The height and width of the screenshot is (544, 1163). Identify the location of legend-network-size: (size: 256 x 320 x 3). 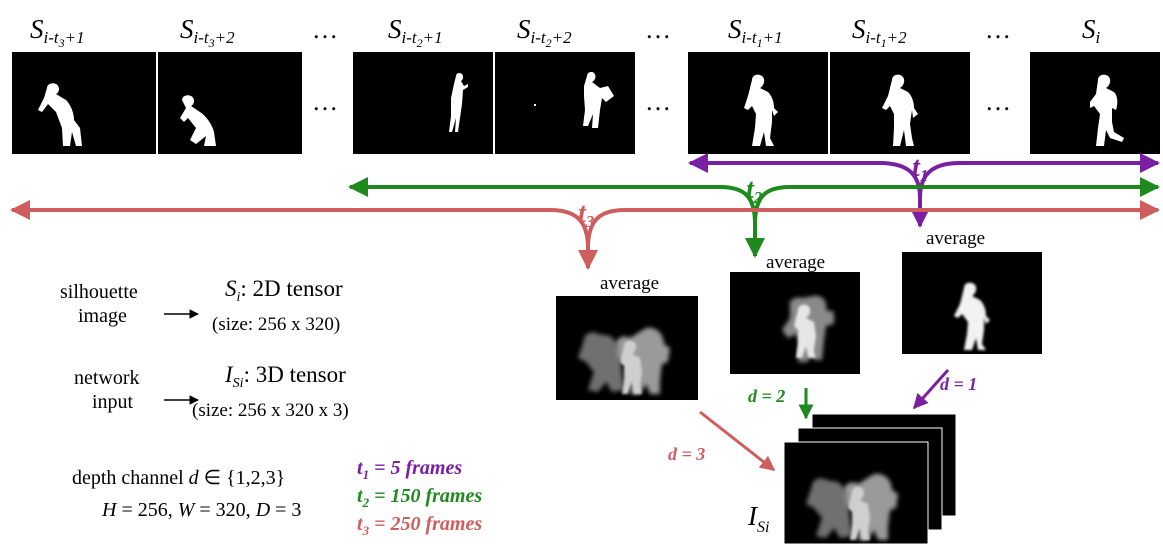
(270, 410).